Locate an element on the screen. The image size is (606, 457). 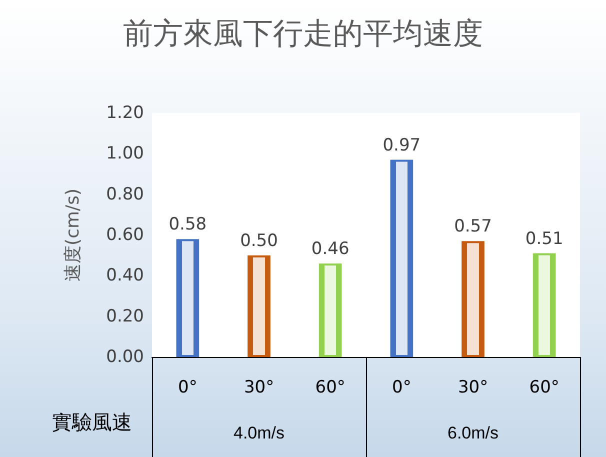
data-label: 0.97 is located at coordinates (401, 145).